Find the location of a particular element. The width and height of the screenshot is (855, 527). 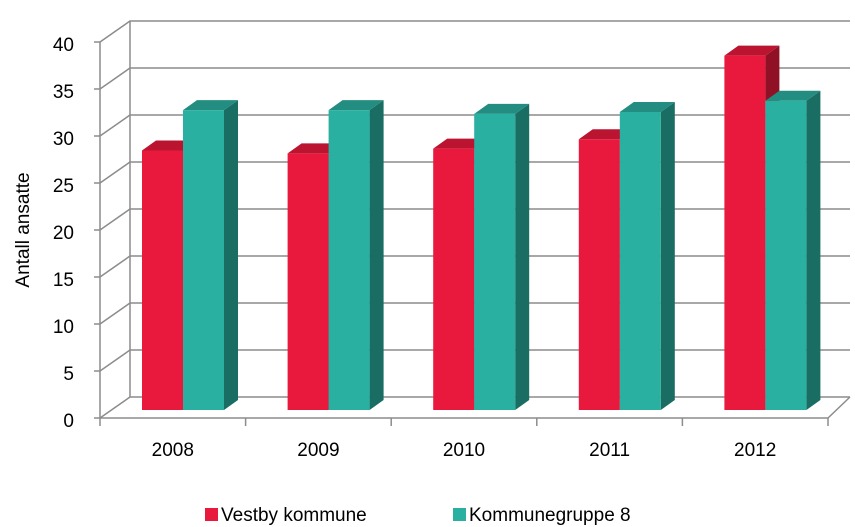

y-tick-label: 35 is located at coordinates (63, 92).